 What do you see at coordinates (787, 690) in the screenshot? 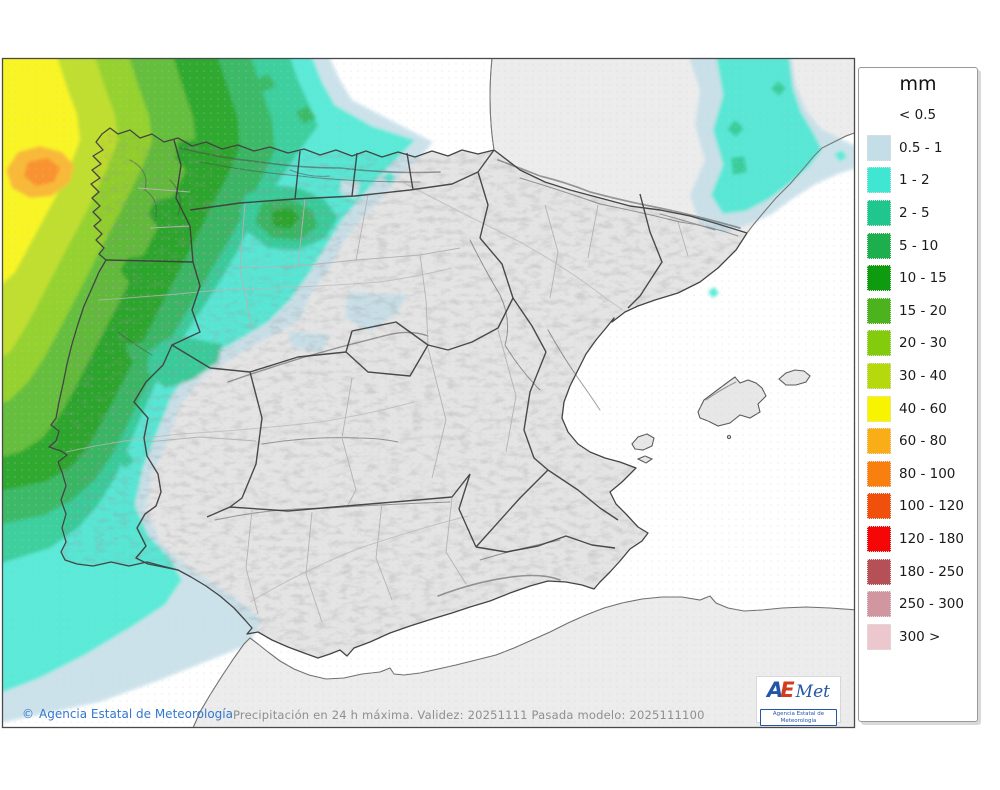
I see `logo-letter-e: E` at bounding box center [787, 690].